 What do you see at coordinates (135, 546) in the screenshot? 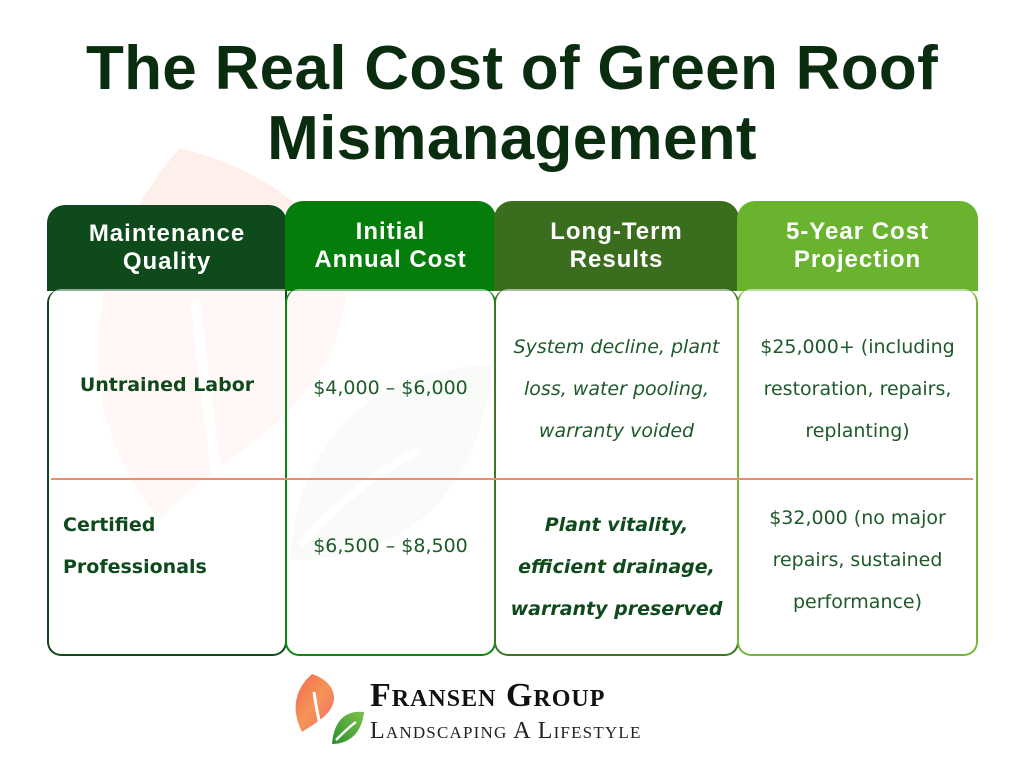
I see `row-label-certified: Certified Professionals` at bounding box center [135, 546].